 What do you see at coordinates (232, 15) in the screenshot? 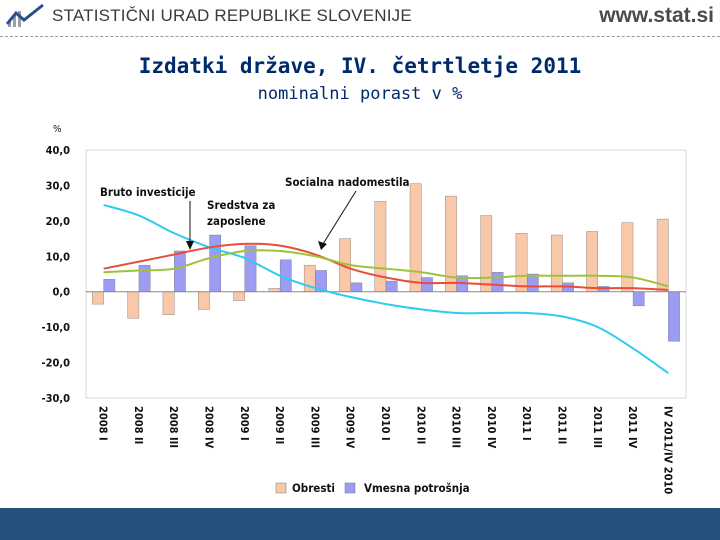
I see `organization-name: STATISTIČNI URAD REPUBLIKE SLOVENIJE` at bounding box center [232, 15].